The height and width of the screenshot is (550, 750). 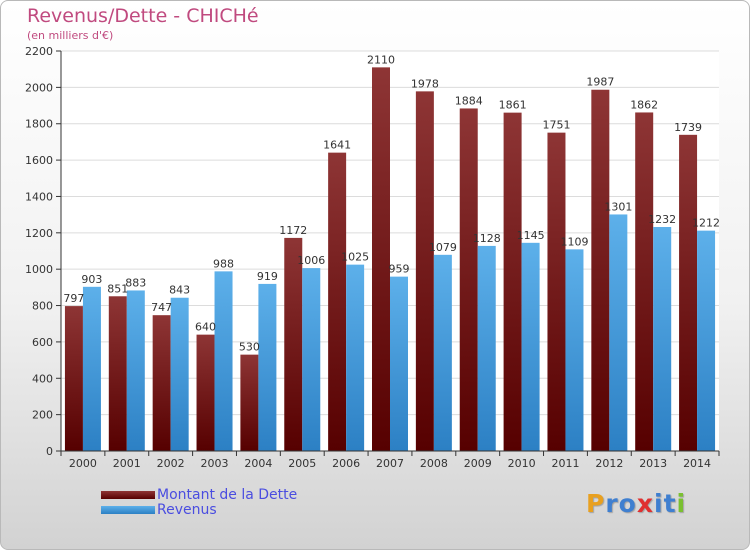 What do you see at coordinates (42, 415) in the screenshot?
I see `y-tick-label: 200` at bounding box center [42, 415].